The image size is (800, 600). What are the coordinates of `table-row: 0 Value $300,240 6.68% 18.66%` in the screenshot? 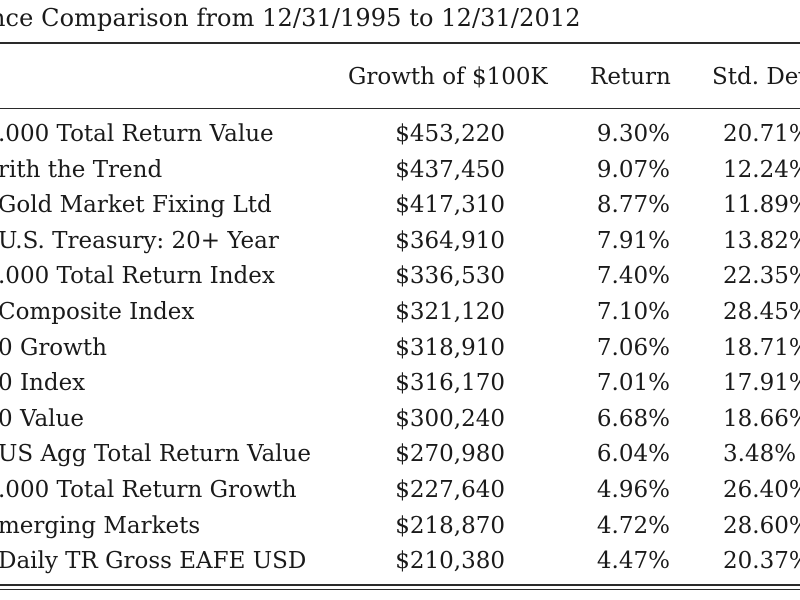 It's located at (400, 420).